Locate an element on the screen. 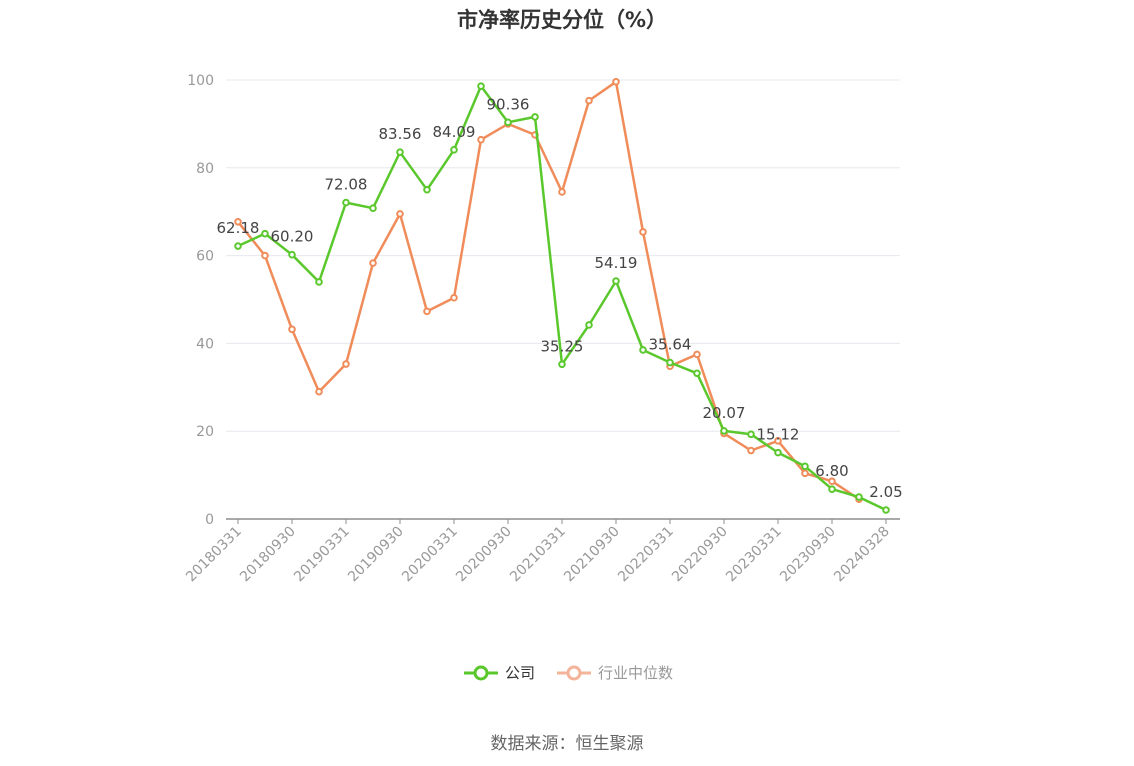  data-source-note: 数据来源：恒生聚源 is located at coordinates (567, 744).